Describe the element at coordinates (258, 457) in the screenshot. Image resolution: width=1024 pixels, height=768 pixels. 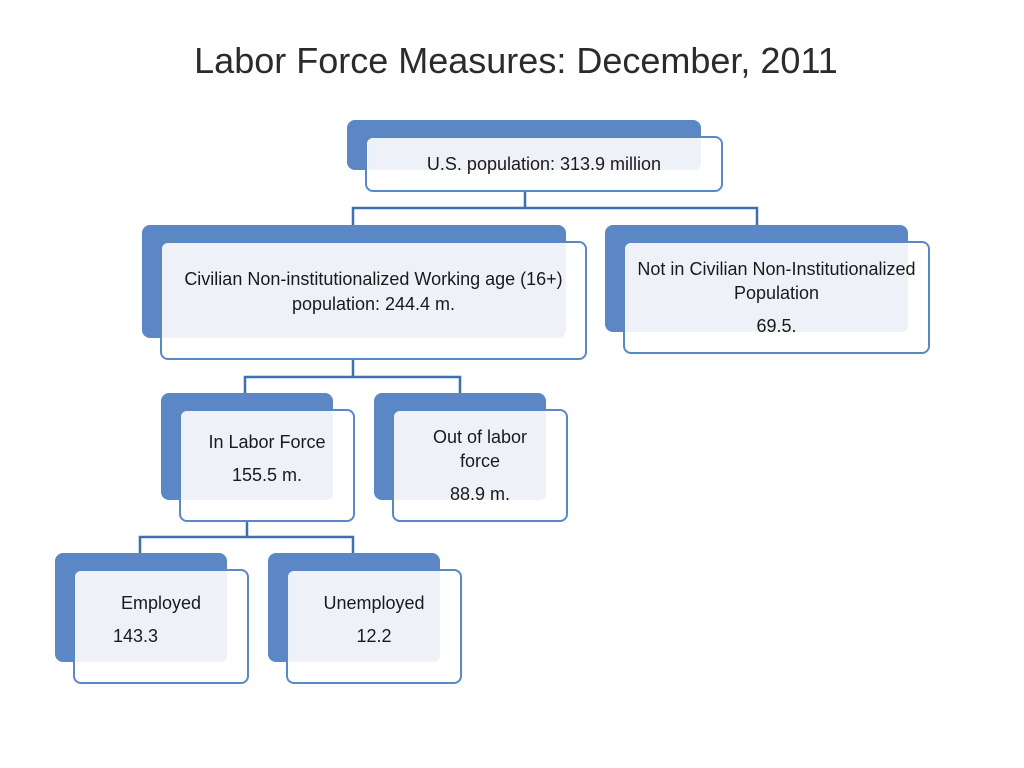
I see `node-in-labor-force: In Labor Force 155.5 m.` at that location.